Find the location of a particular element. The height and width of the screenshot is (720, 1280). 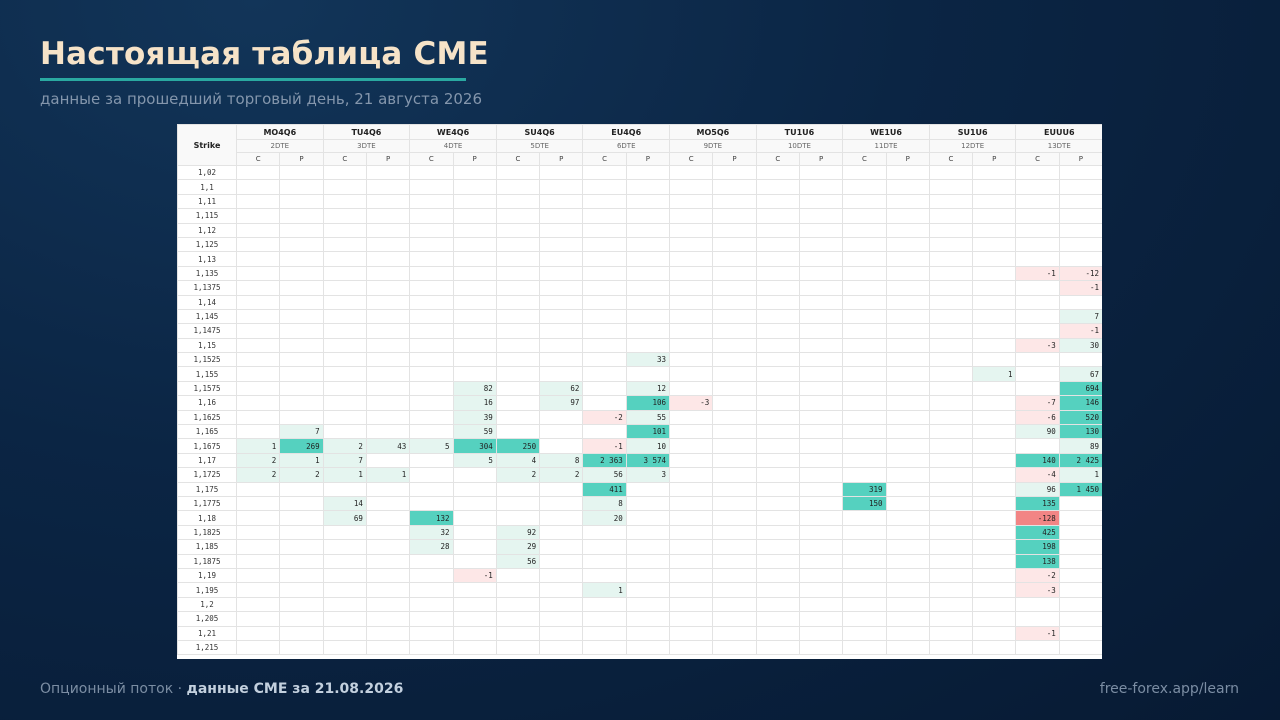

flow-value-cell: 56 is located at coordinates (604, 475).